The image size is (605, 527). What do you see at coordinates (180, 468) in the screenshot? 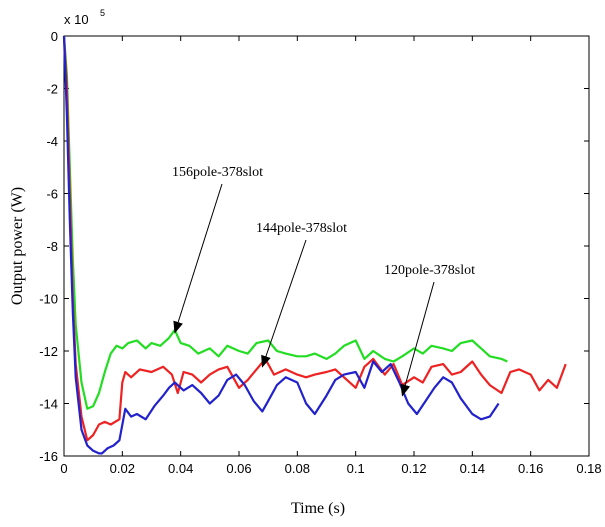
I see `x-tick-label: 0.04` at bounding box center [180, 468].